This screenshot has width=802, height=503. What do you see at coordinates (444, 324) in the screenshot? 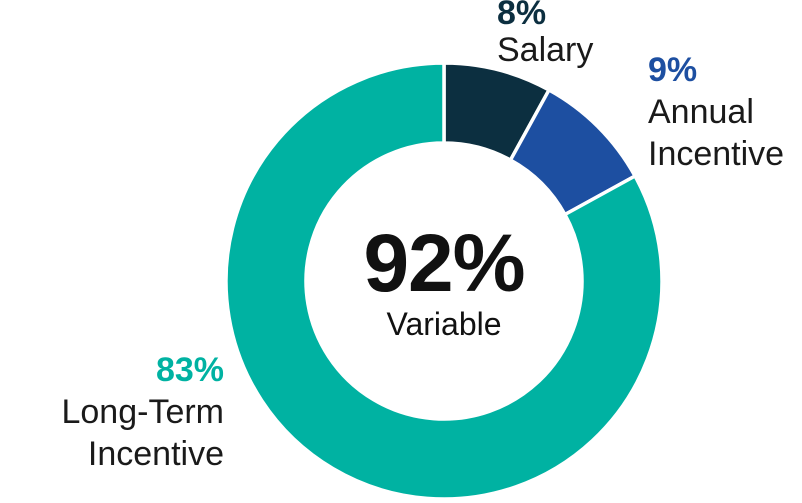
I see `center-caption: Variable` at bounding box center [444, 324].